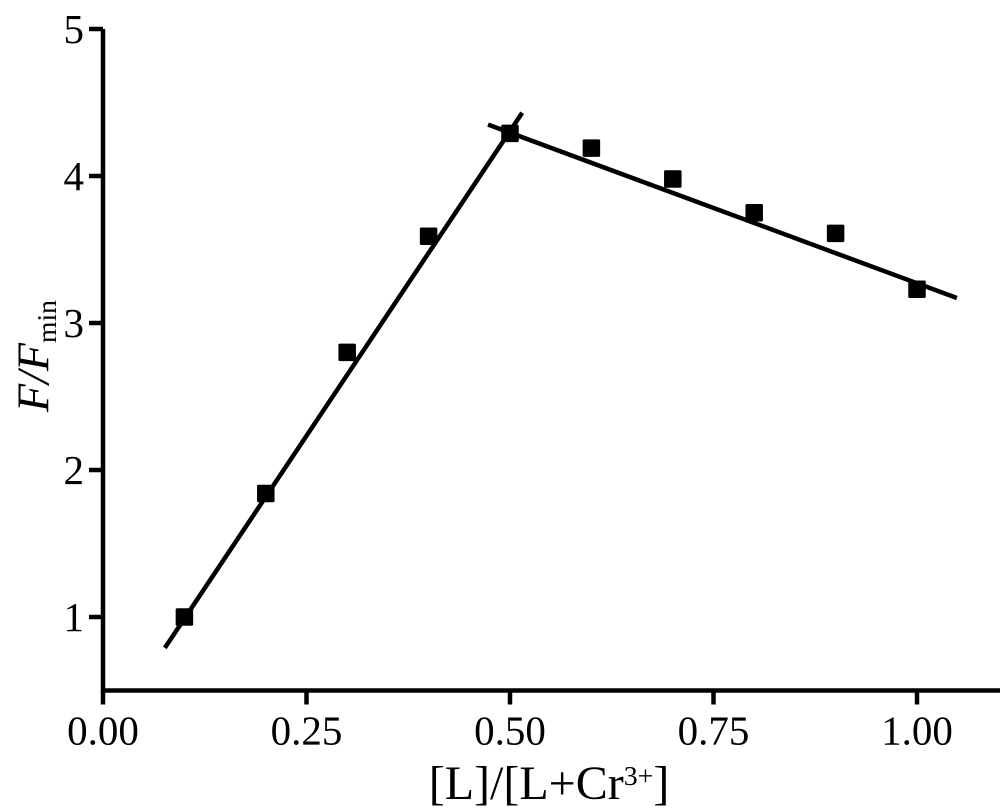  I want to click on y-label-min-subscript: min, so click(47, 321).